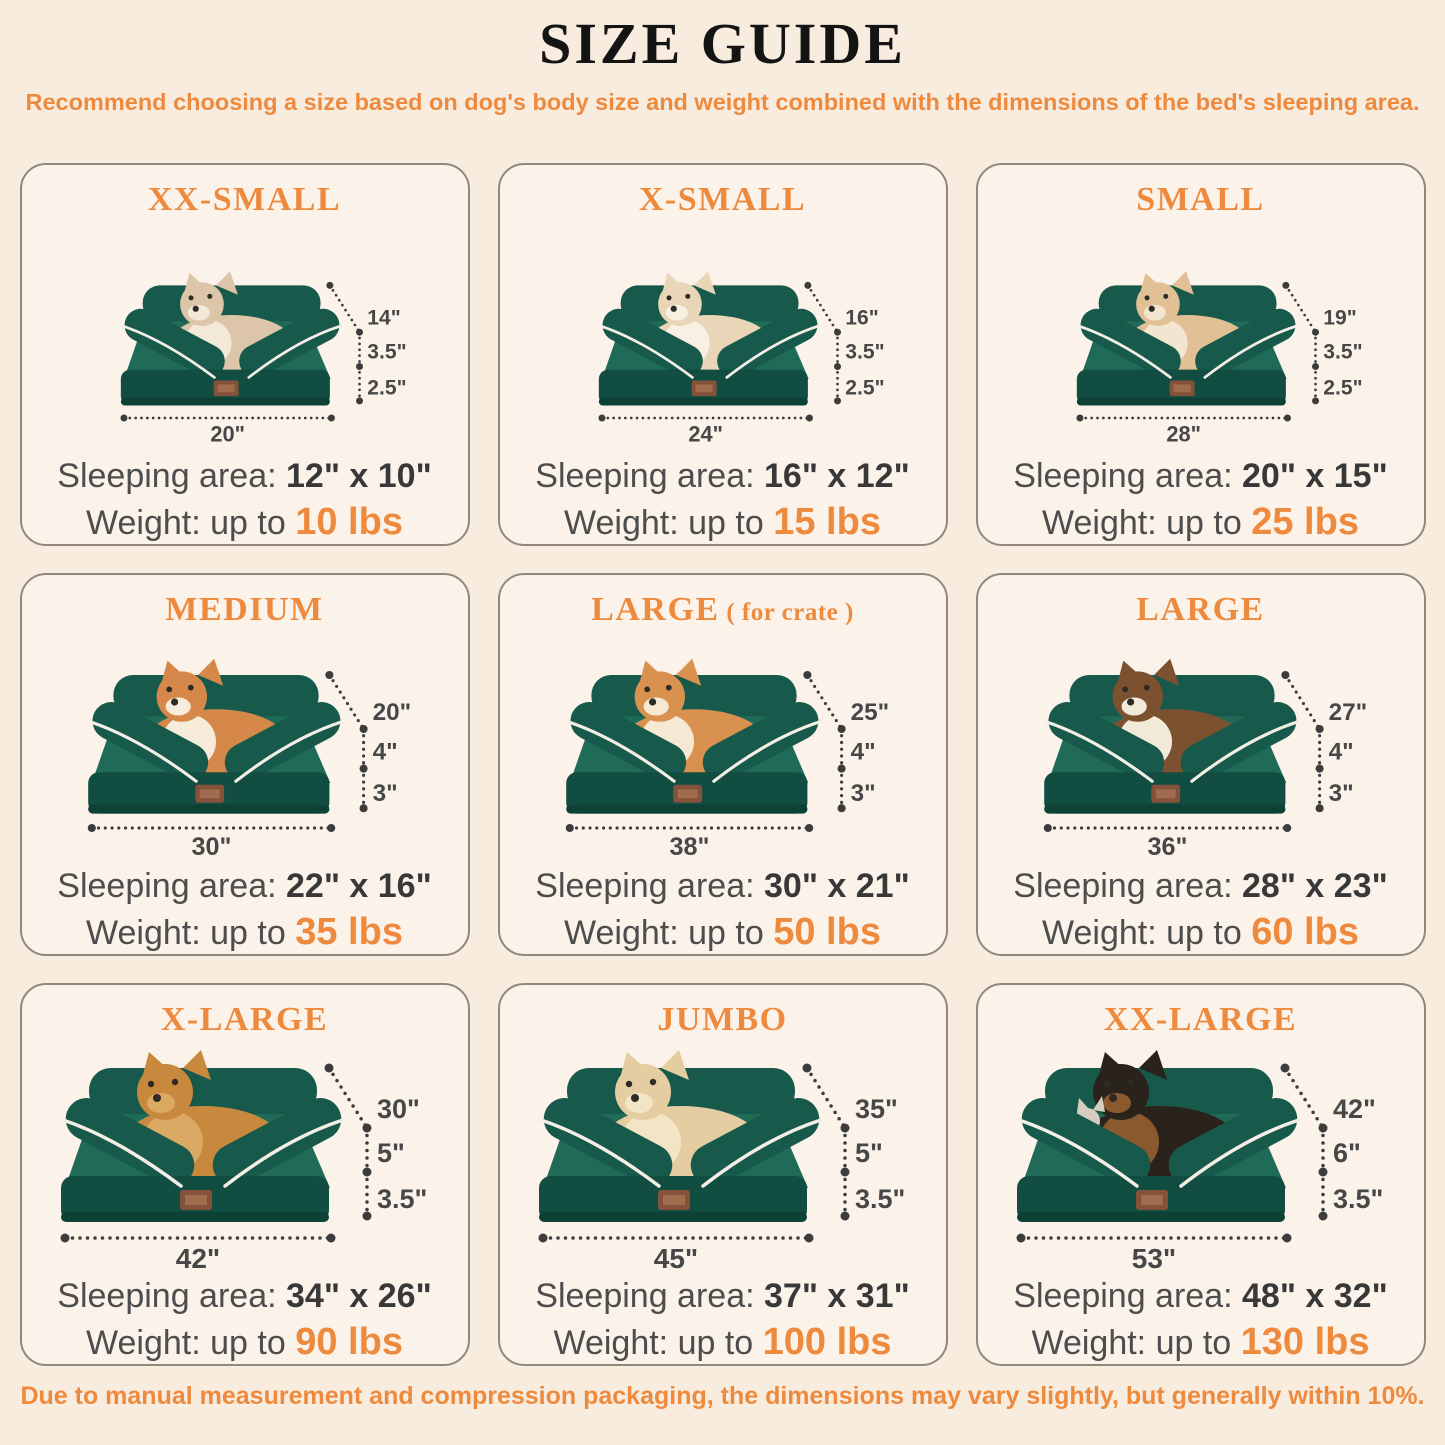  I want to click on illustration-group: 16" 3.5" 2.5" 24", so click(740, 359).